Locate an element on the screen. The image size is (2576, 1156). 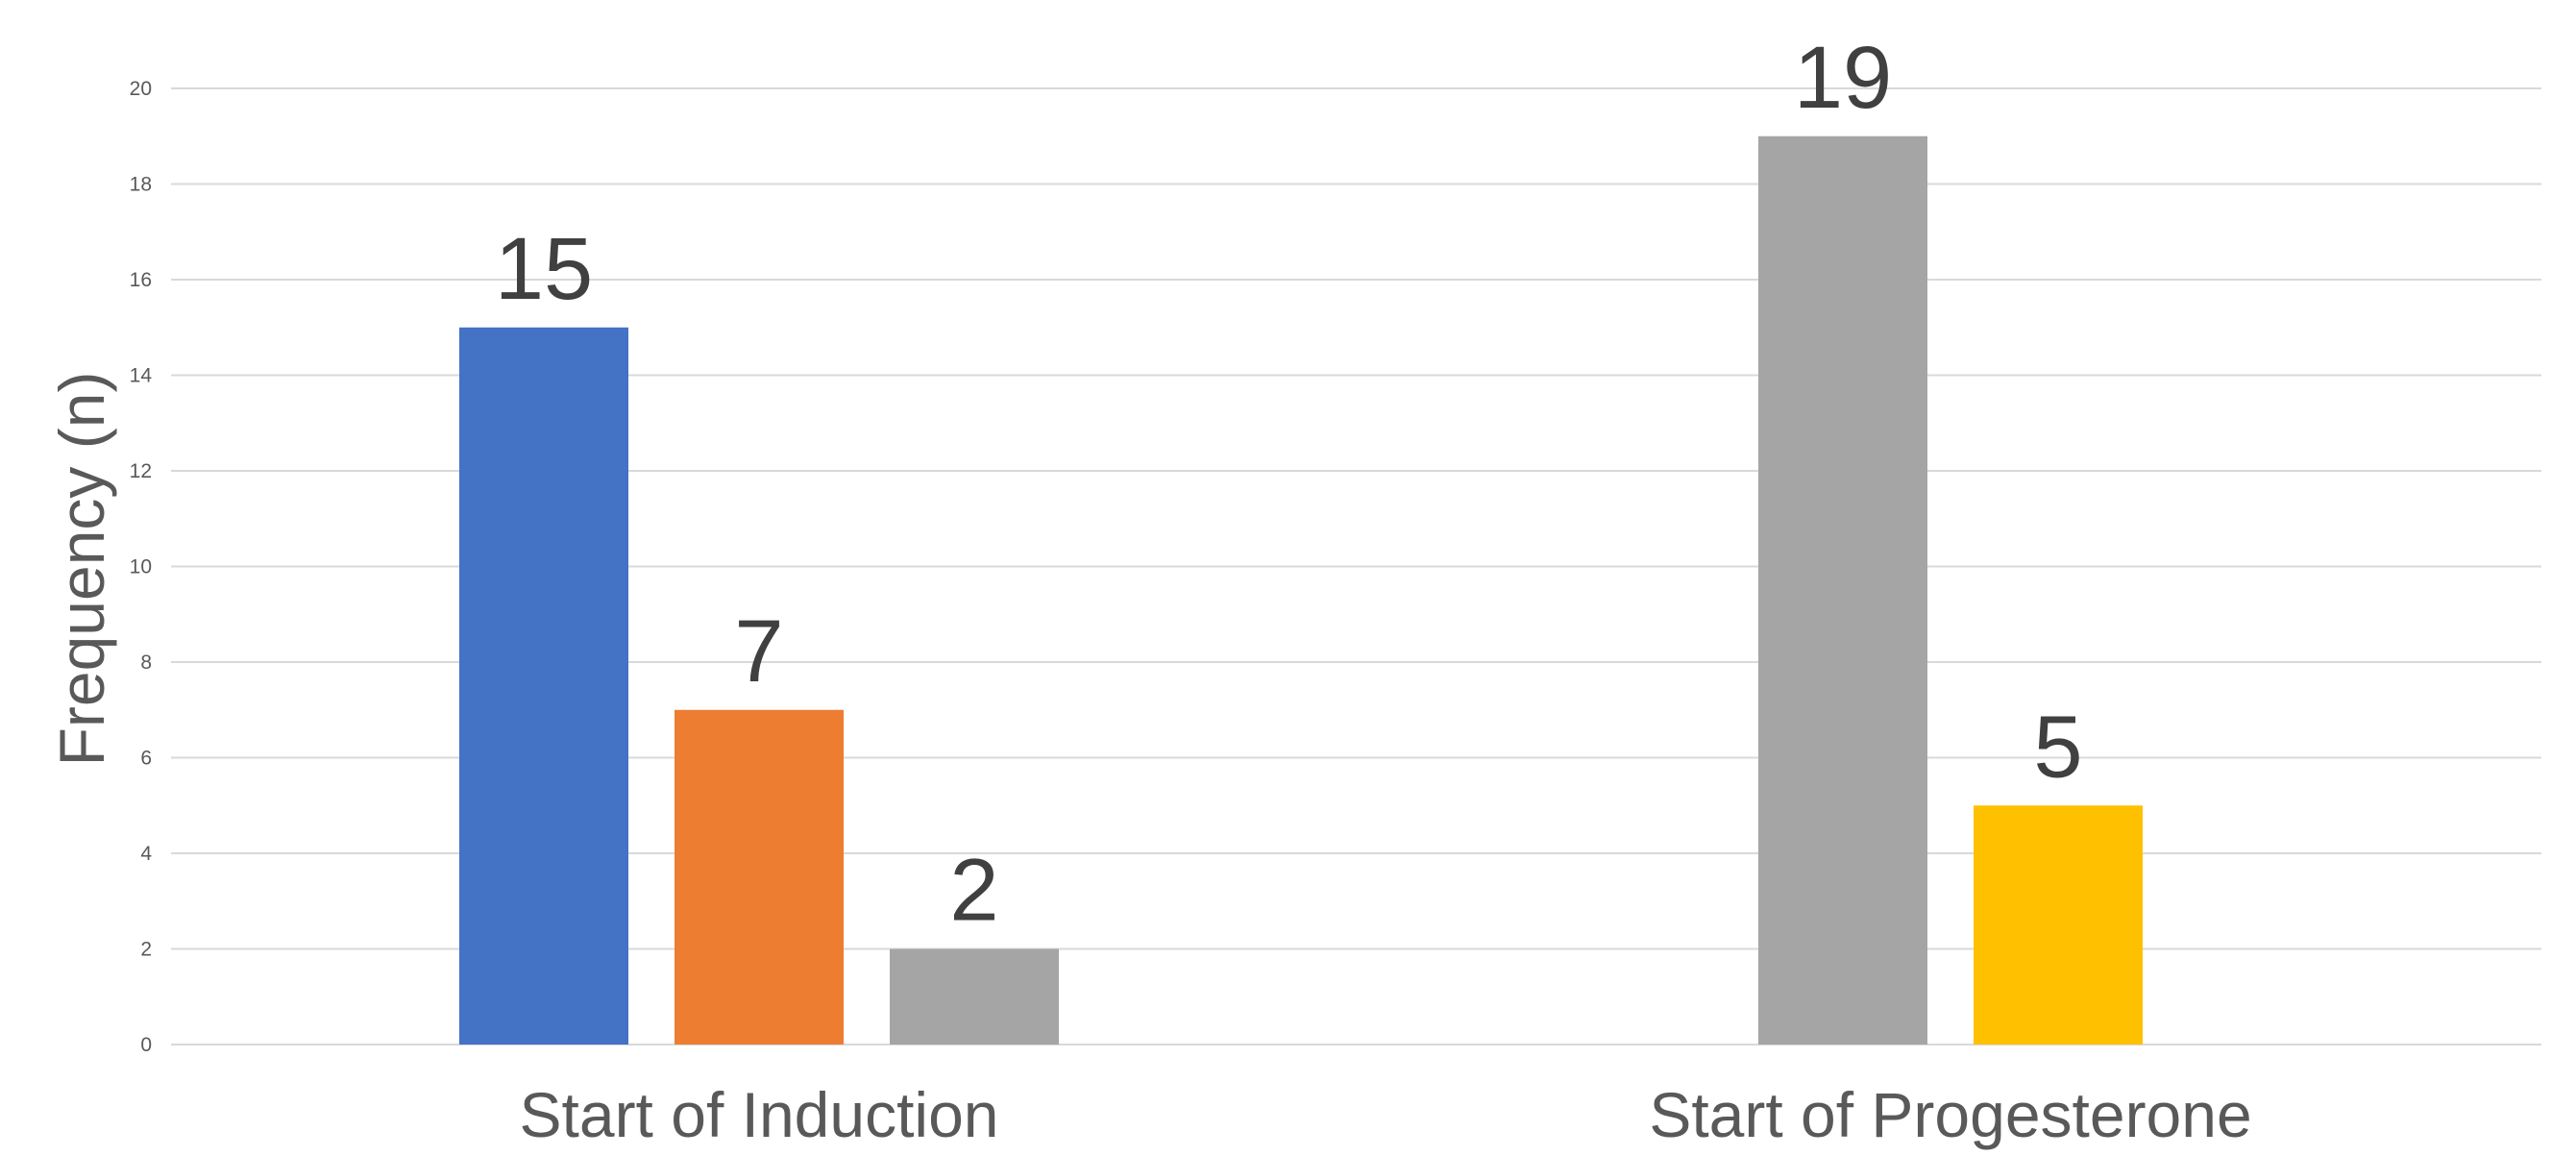
y-tick-label: 10 is located at coordinates (141, 567).